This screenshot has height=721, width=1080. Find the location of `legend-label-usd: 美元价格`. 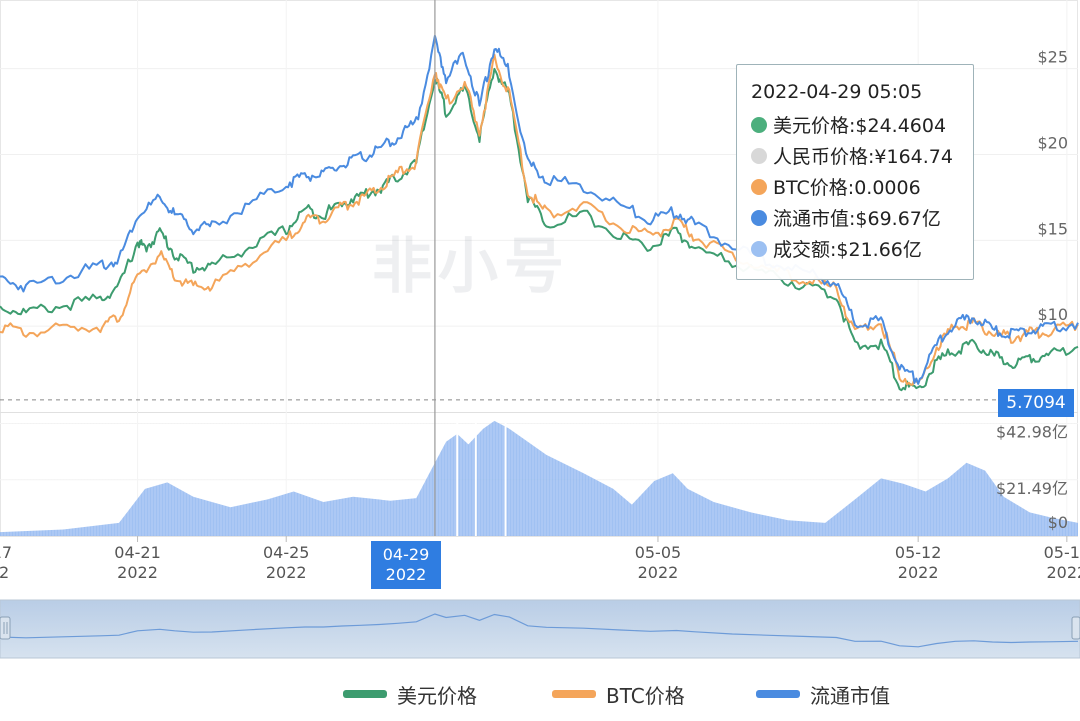

legend-label-usd: 美元价格 is located at coordinates (437, 695).